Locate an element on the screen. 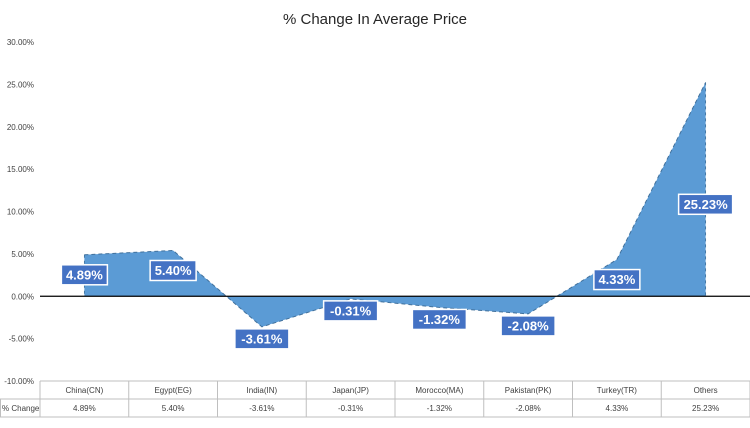 This screenshot has height=428, width=750. category-label: Others is located at coordinates (706, 390).